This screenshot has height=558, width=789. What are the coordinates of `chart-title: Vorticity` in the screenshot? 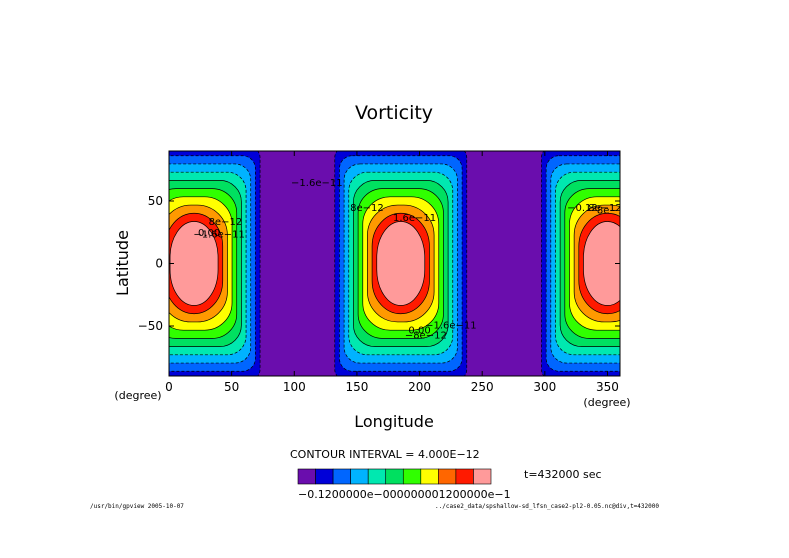 It's located at (394, 113).